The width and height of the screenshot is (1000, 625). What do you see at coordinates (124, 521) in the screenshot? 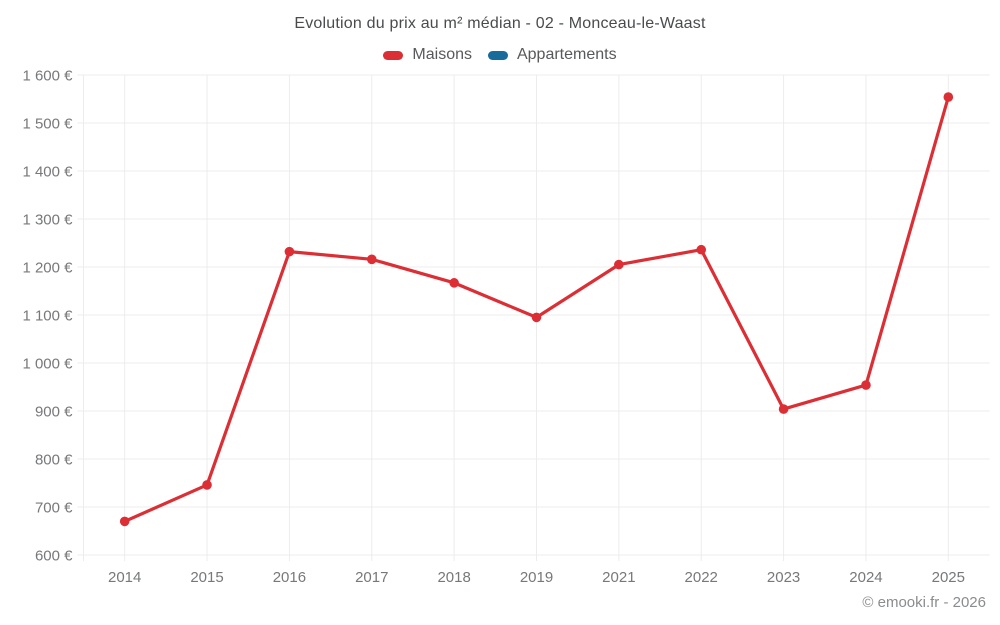
I see `data-point-maisons-2014` at bounding box center [124, 521].